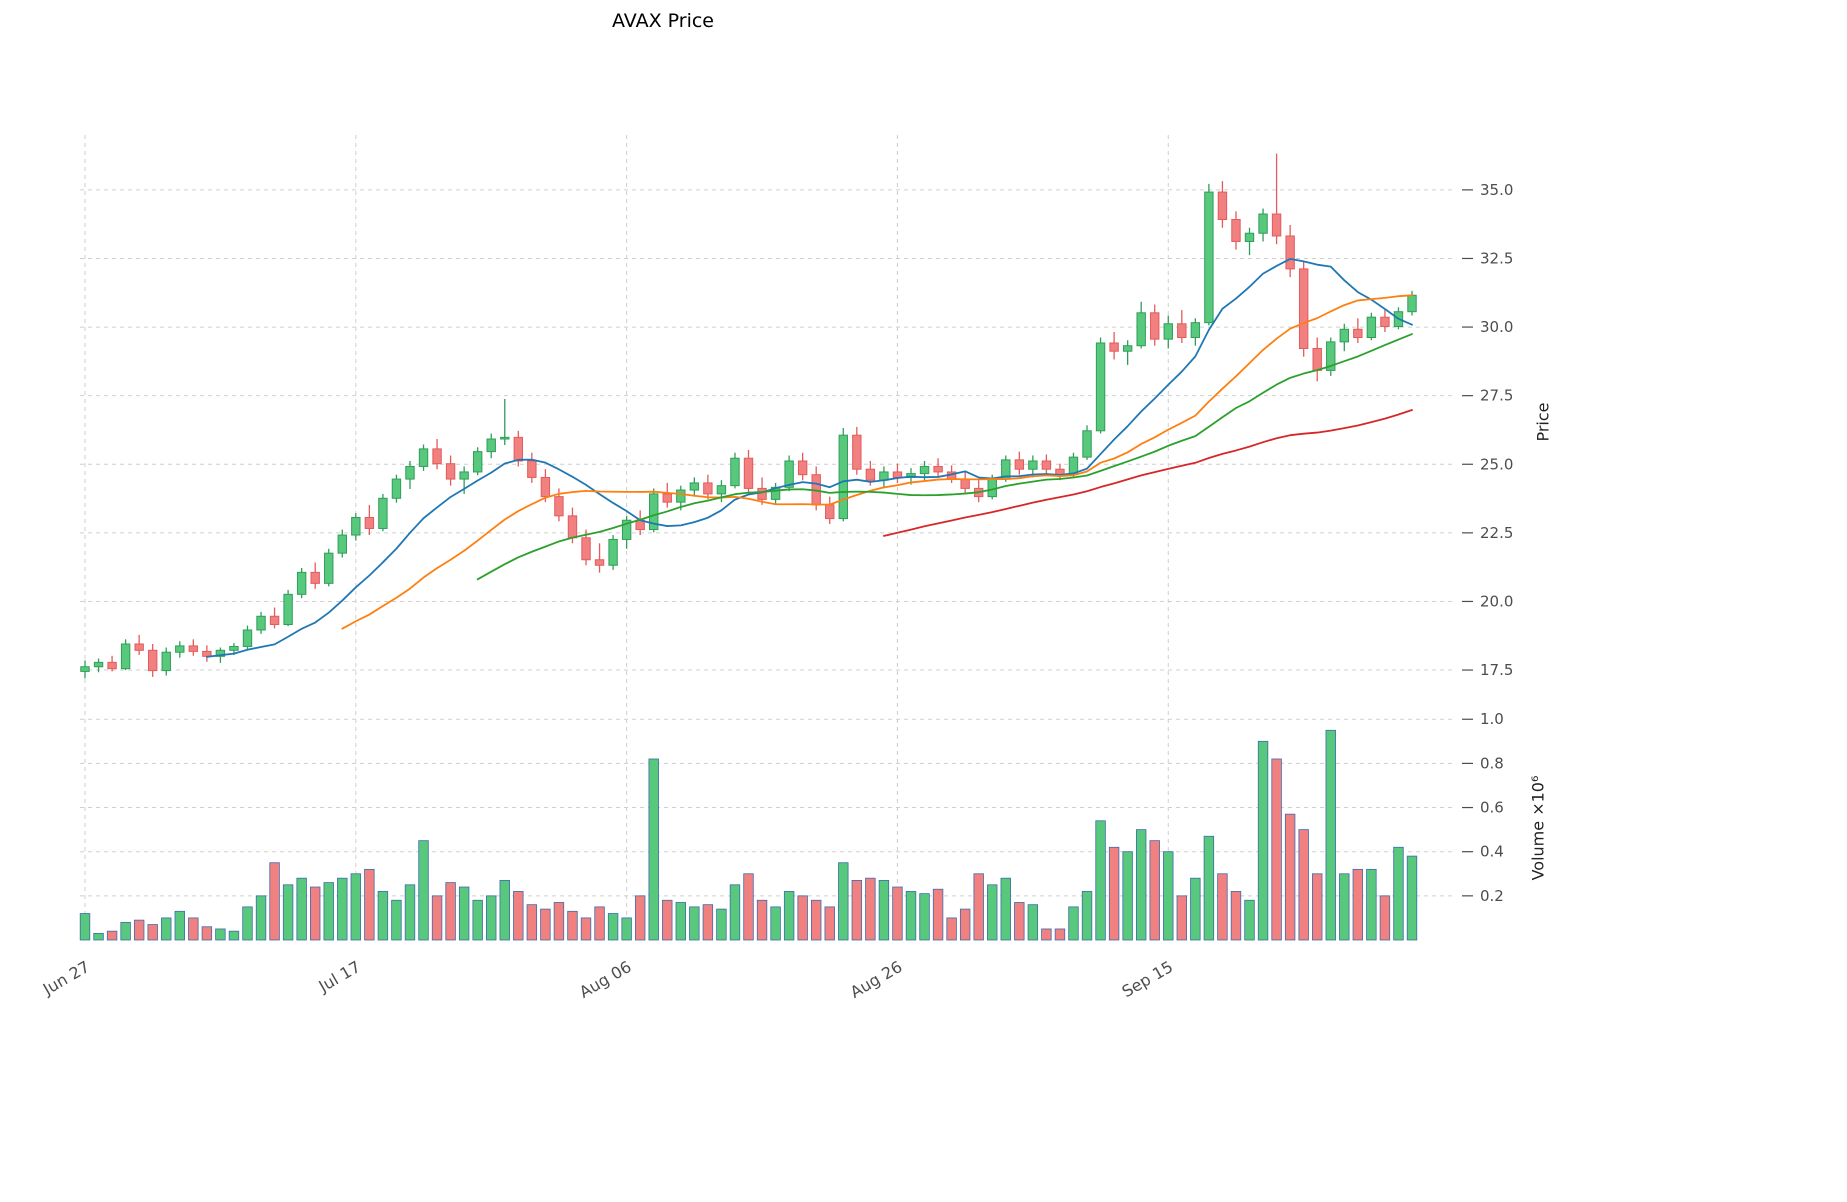 The width and height of the screenshot is (1847, 1202). Describe the element at coordinates (1496, 601) in the screenshot. I see `svg-text: 20.0` at that location.